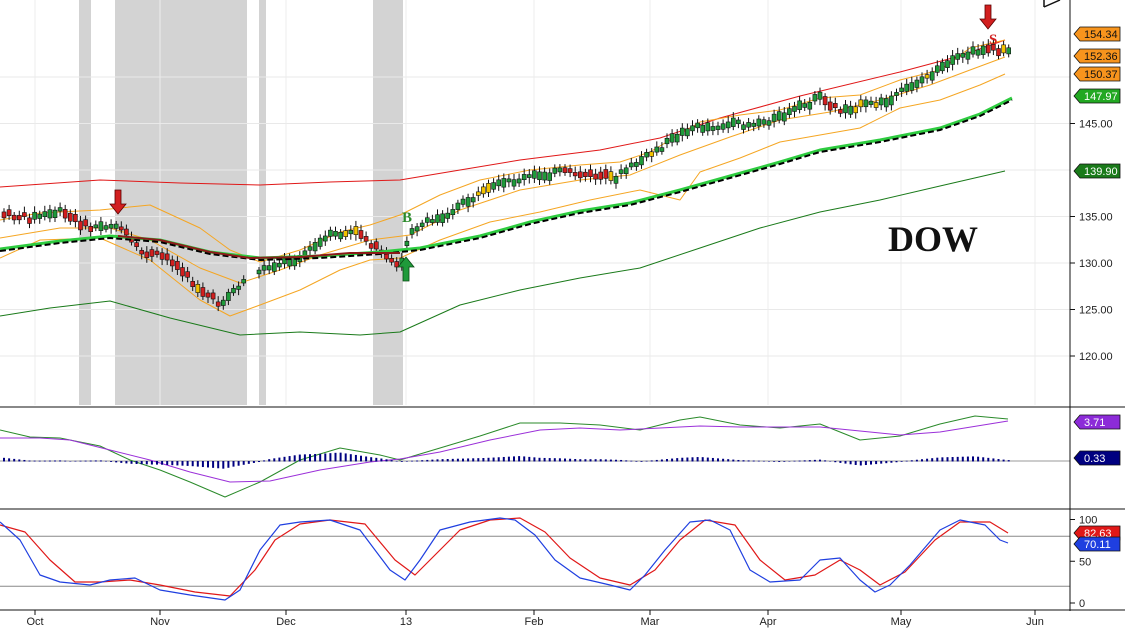 Image resolution: width=1125 pixels, height=631 pixels. What do you see at coordinates (1035, 622) in the screenshot?
I see `x-tick-label: Jun` at bounding box center [1035, 622].